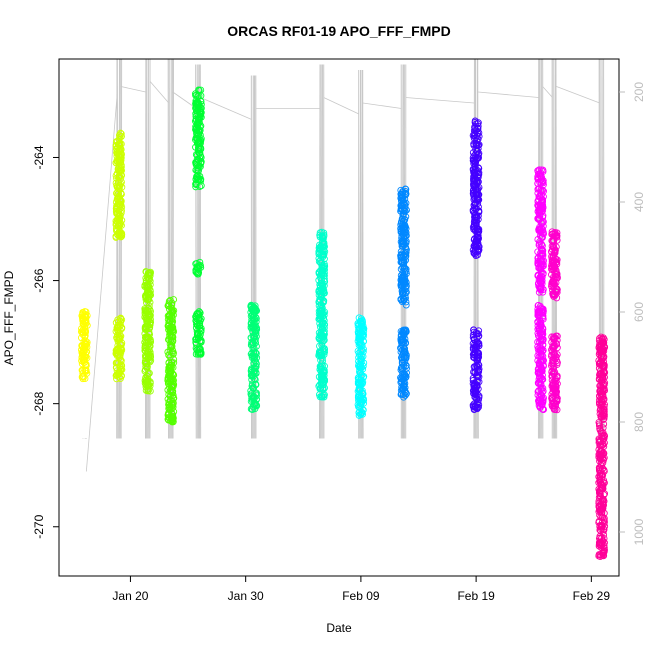  I want to click on y2-tick-label: 200, so click(639, 92).